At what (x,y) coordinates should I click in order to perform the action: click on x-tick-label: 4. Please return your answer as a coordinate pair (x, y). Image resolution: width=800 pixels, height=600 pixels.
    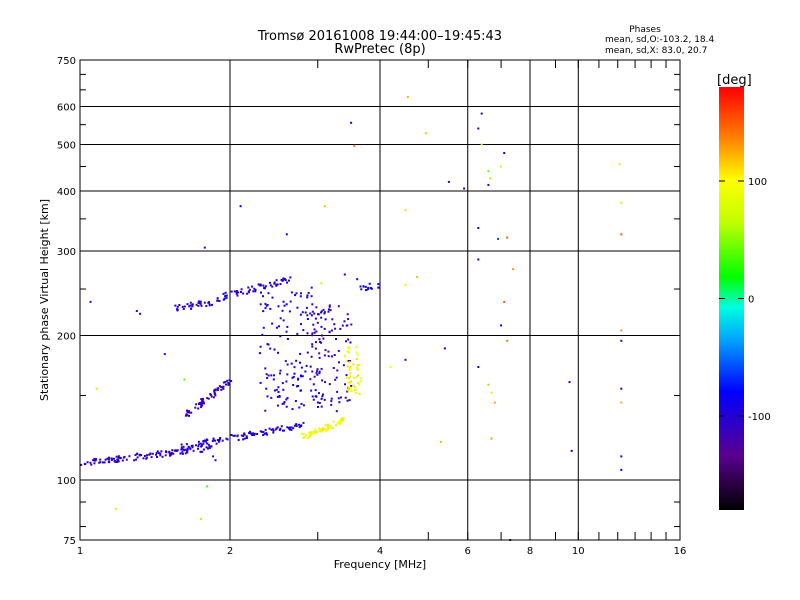
    Looking at the image, I should click on (380, 551).